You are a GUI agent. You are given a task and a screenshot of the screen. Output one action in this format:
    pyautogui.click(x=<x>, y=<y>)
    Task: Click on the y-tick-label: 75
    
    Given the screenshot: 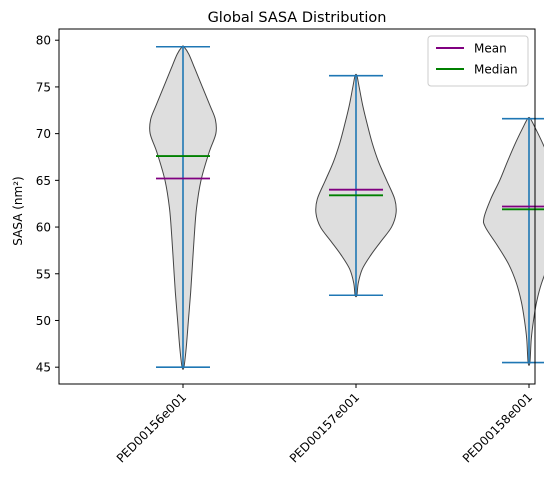 What is the action you would take?
    pyautogui.click(x=43, y=87)
    